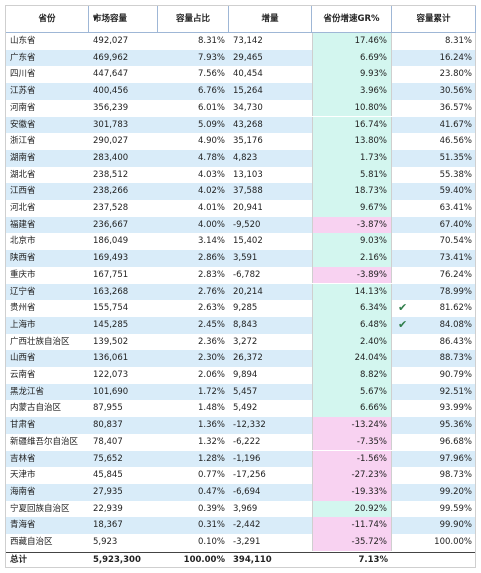  I want to click on total-cell: 100.00%, so click(204, 559).